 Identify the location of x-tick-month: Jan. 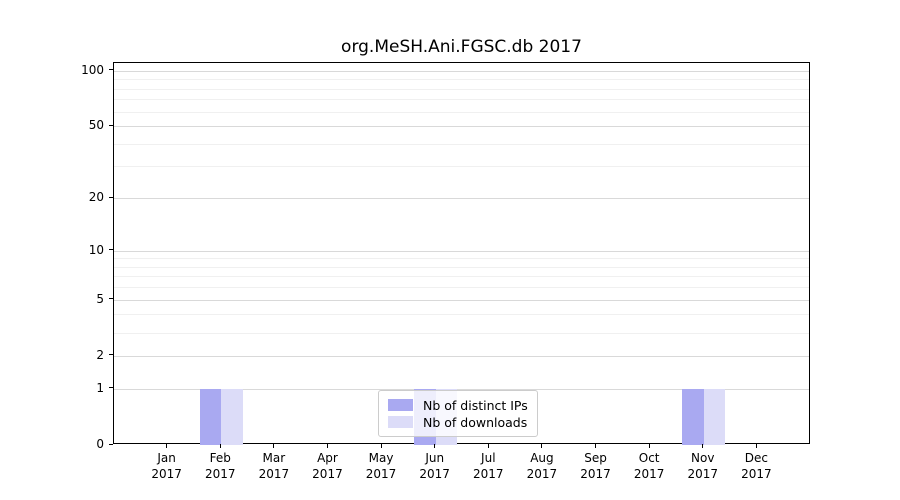
(166, 458).